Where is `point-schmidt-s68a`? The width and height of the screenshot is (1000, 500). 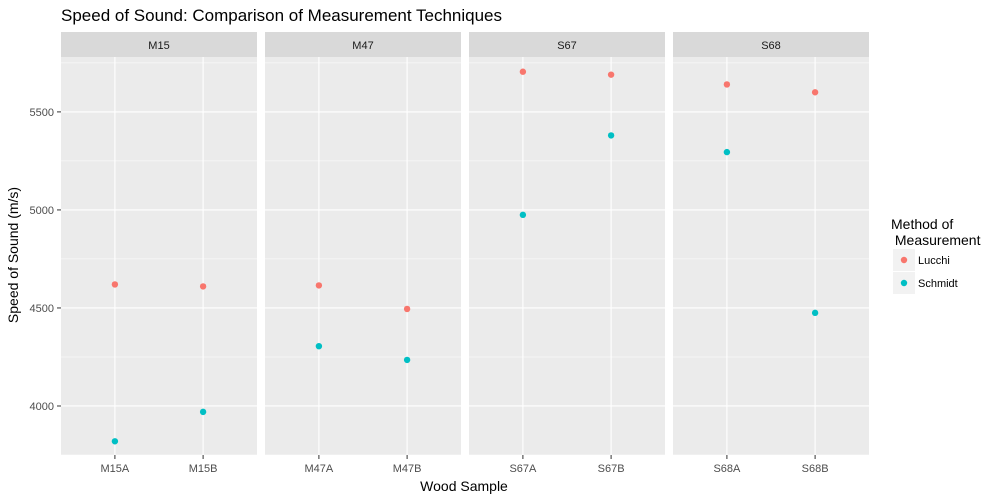
point-schmidt-s68a is located at coordinates (727, 152).